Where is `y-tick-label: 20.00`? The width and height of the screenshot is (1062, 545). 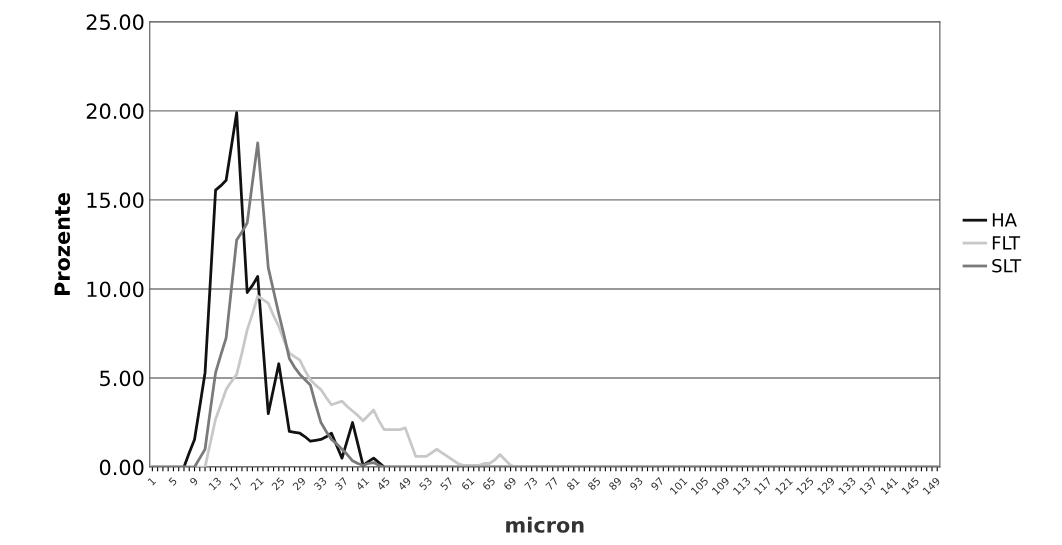 y-tick-label: 20.00 is located at coordinates (115, 111).